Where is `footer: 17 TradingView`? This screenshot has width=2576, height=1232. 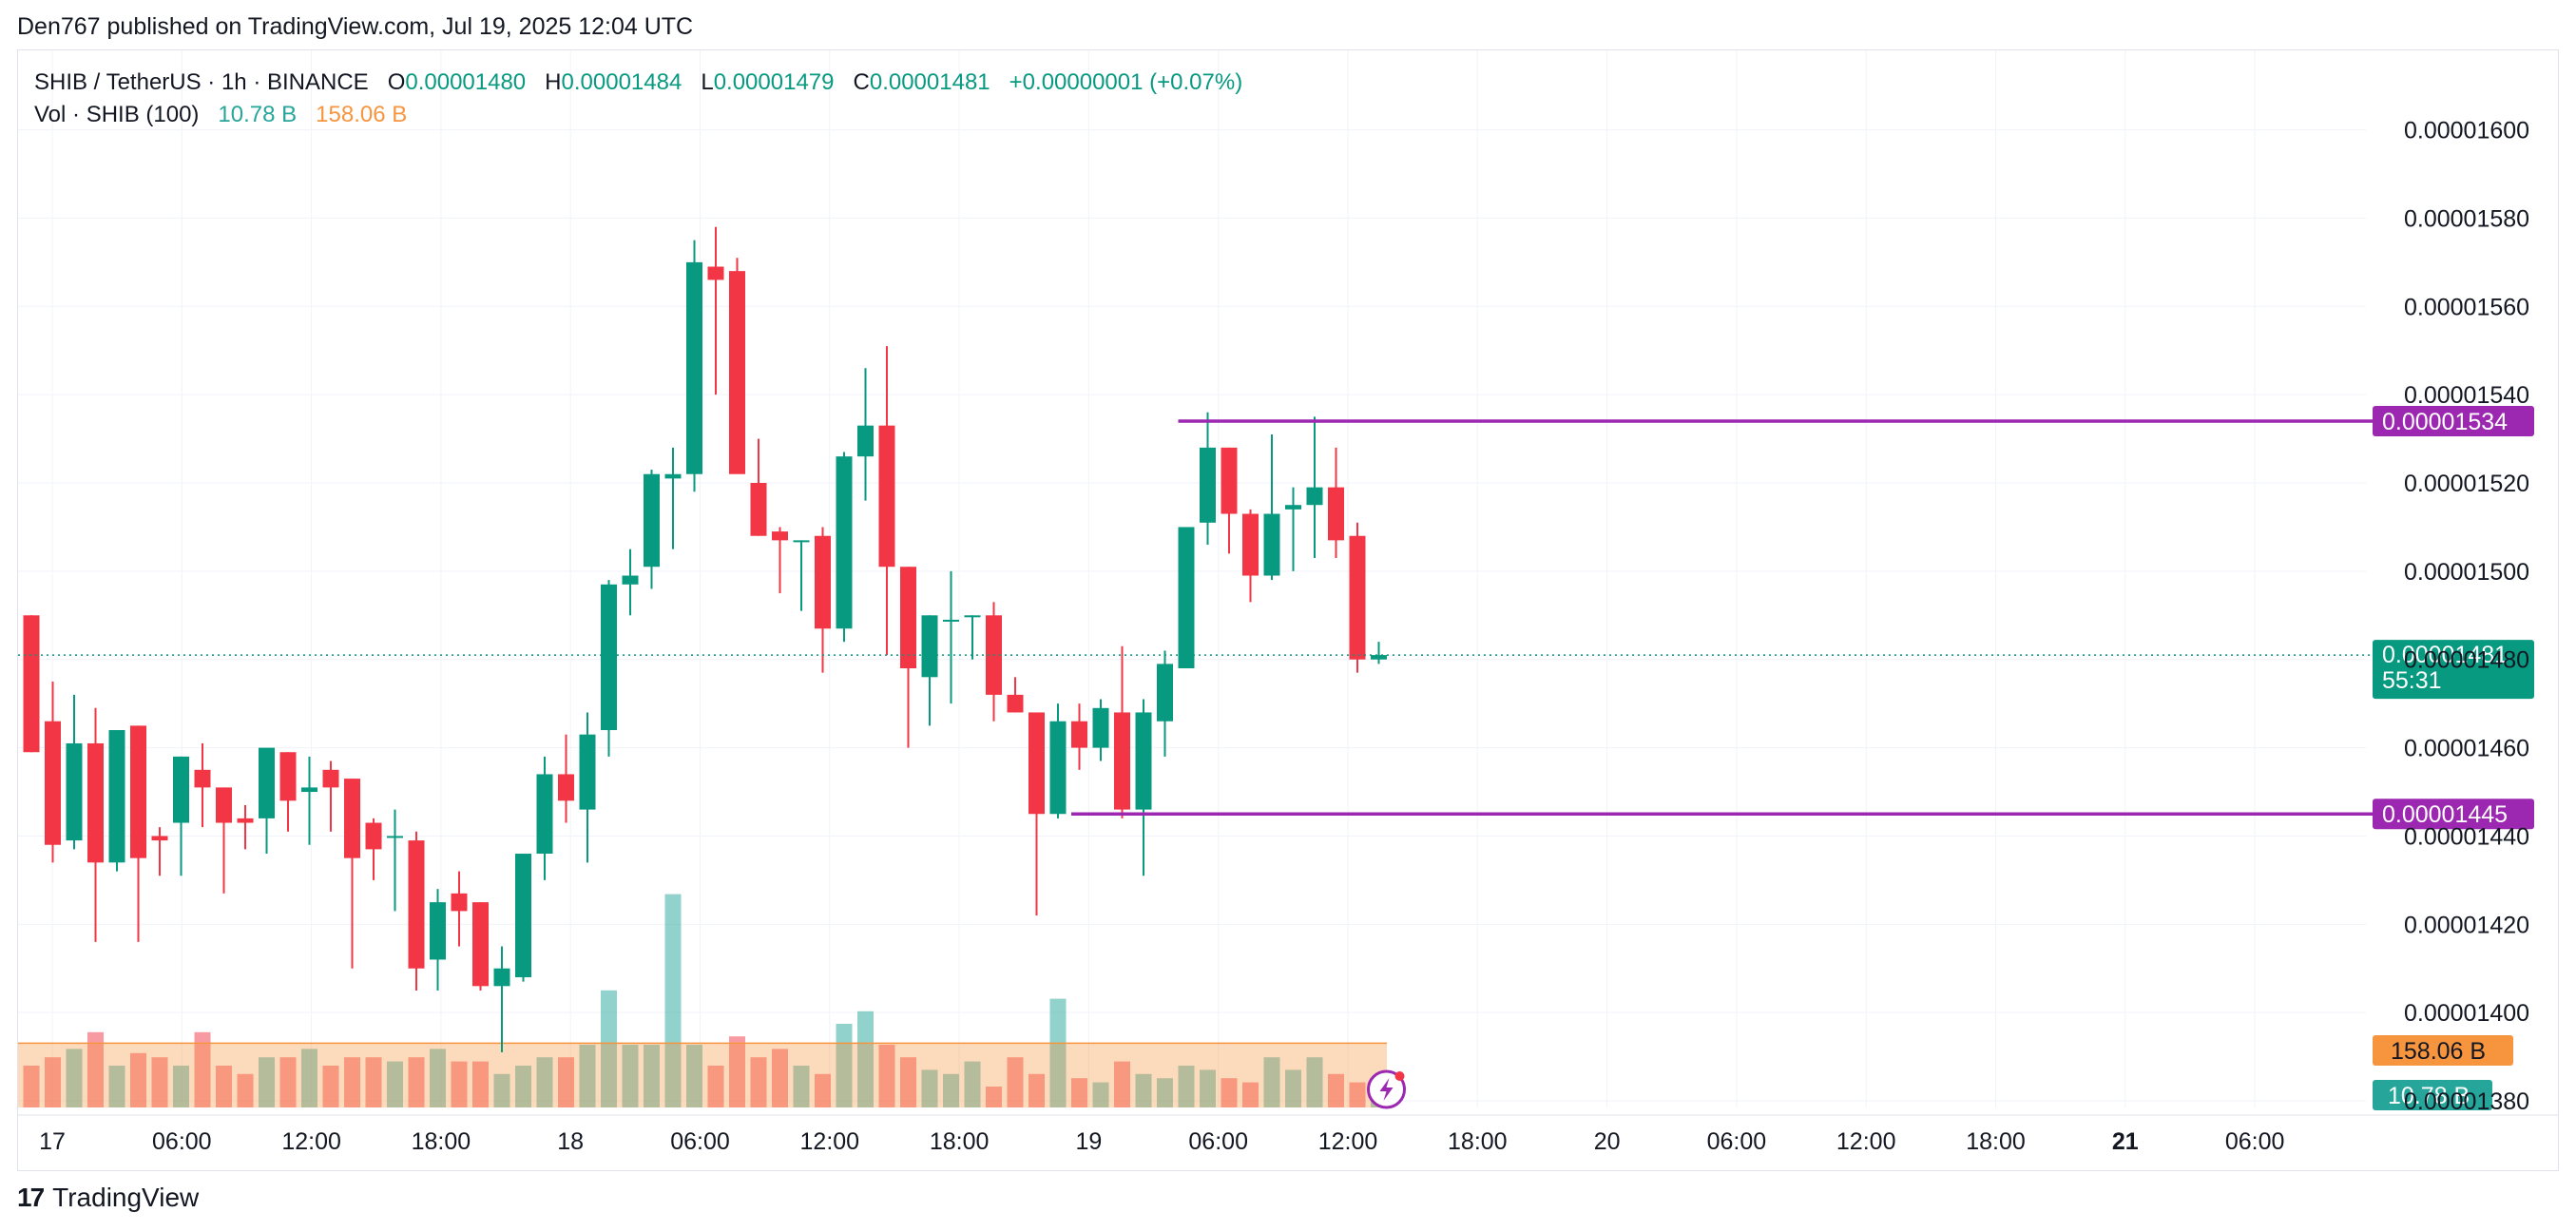
footer: 17 TradingView is located at coordinates (108, 1198).